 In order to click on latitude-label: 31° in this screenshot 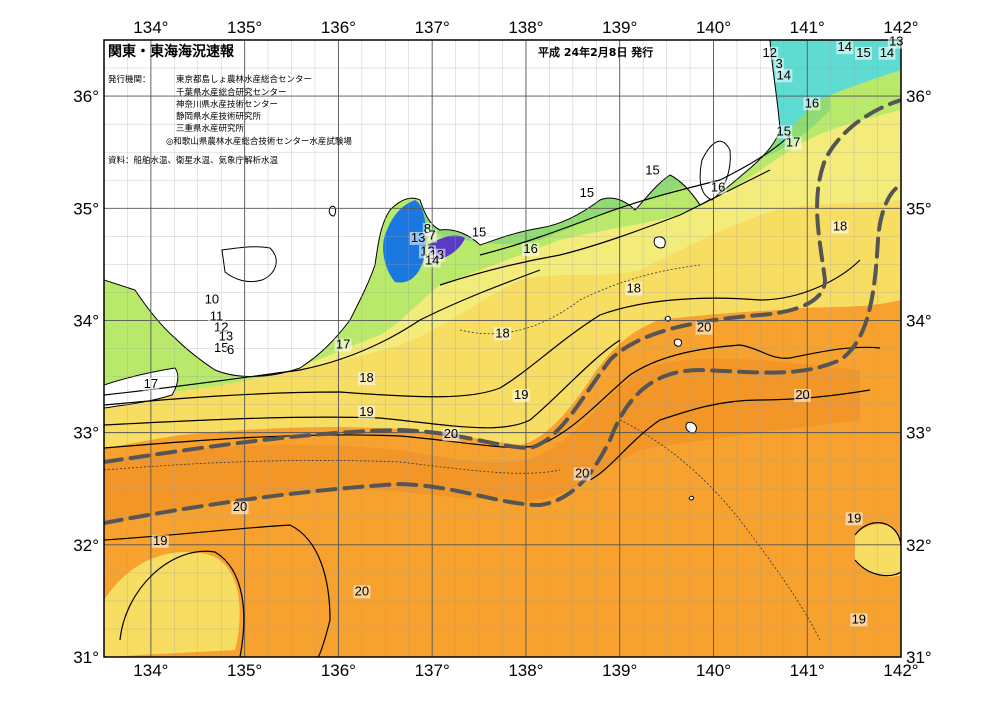, I will do `click(86, 657)`.